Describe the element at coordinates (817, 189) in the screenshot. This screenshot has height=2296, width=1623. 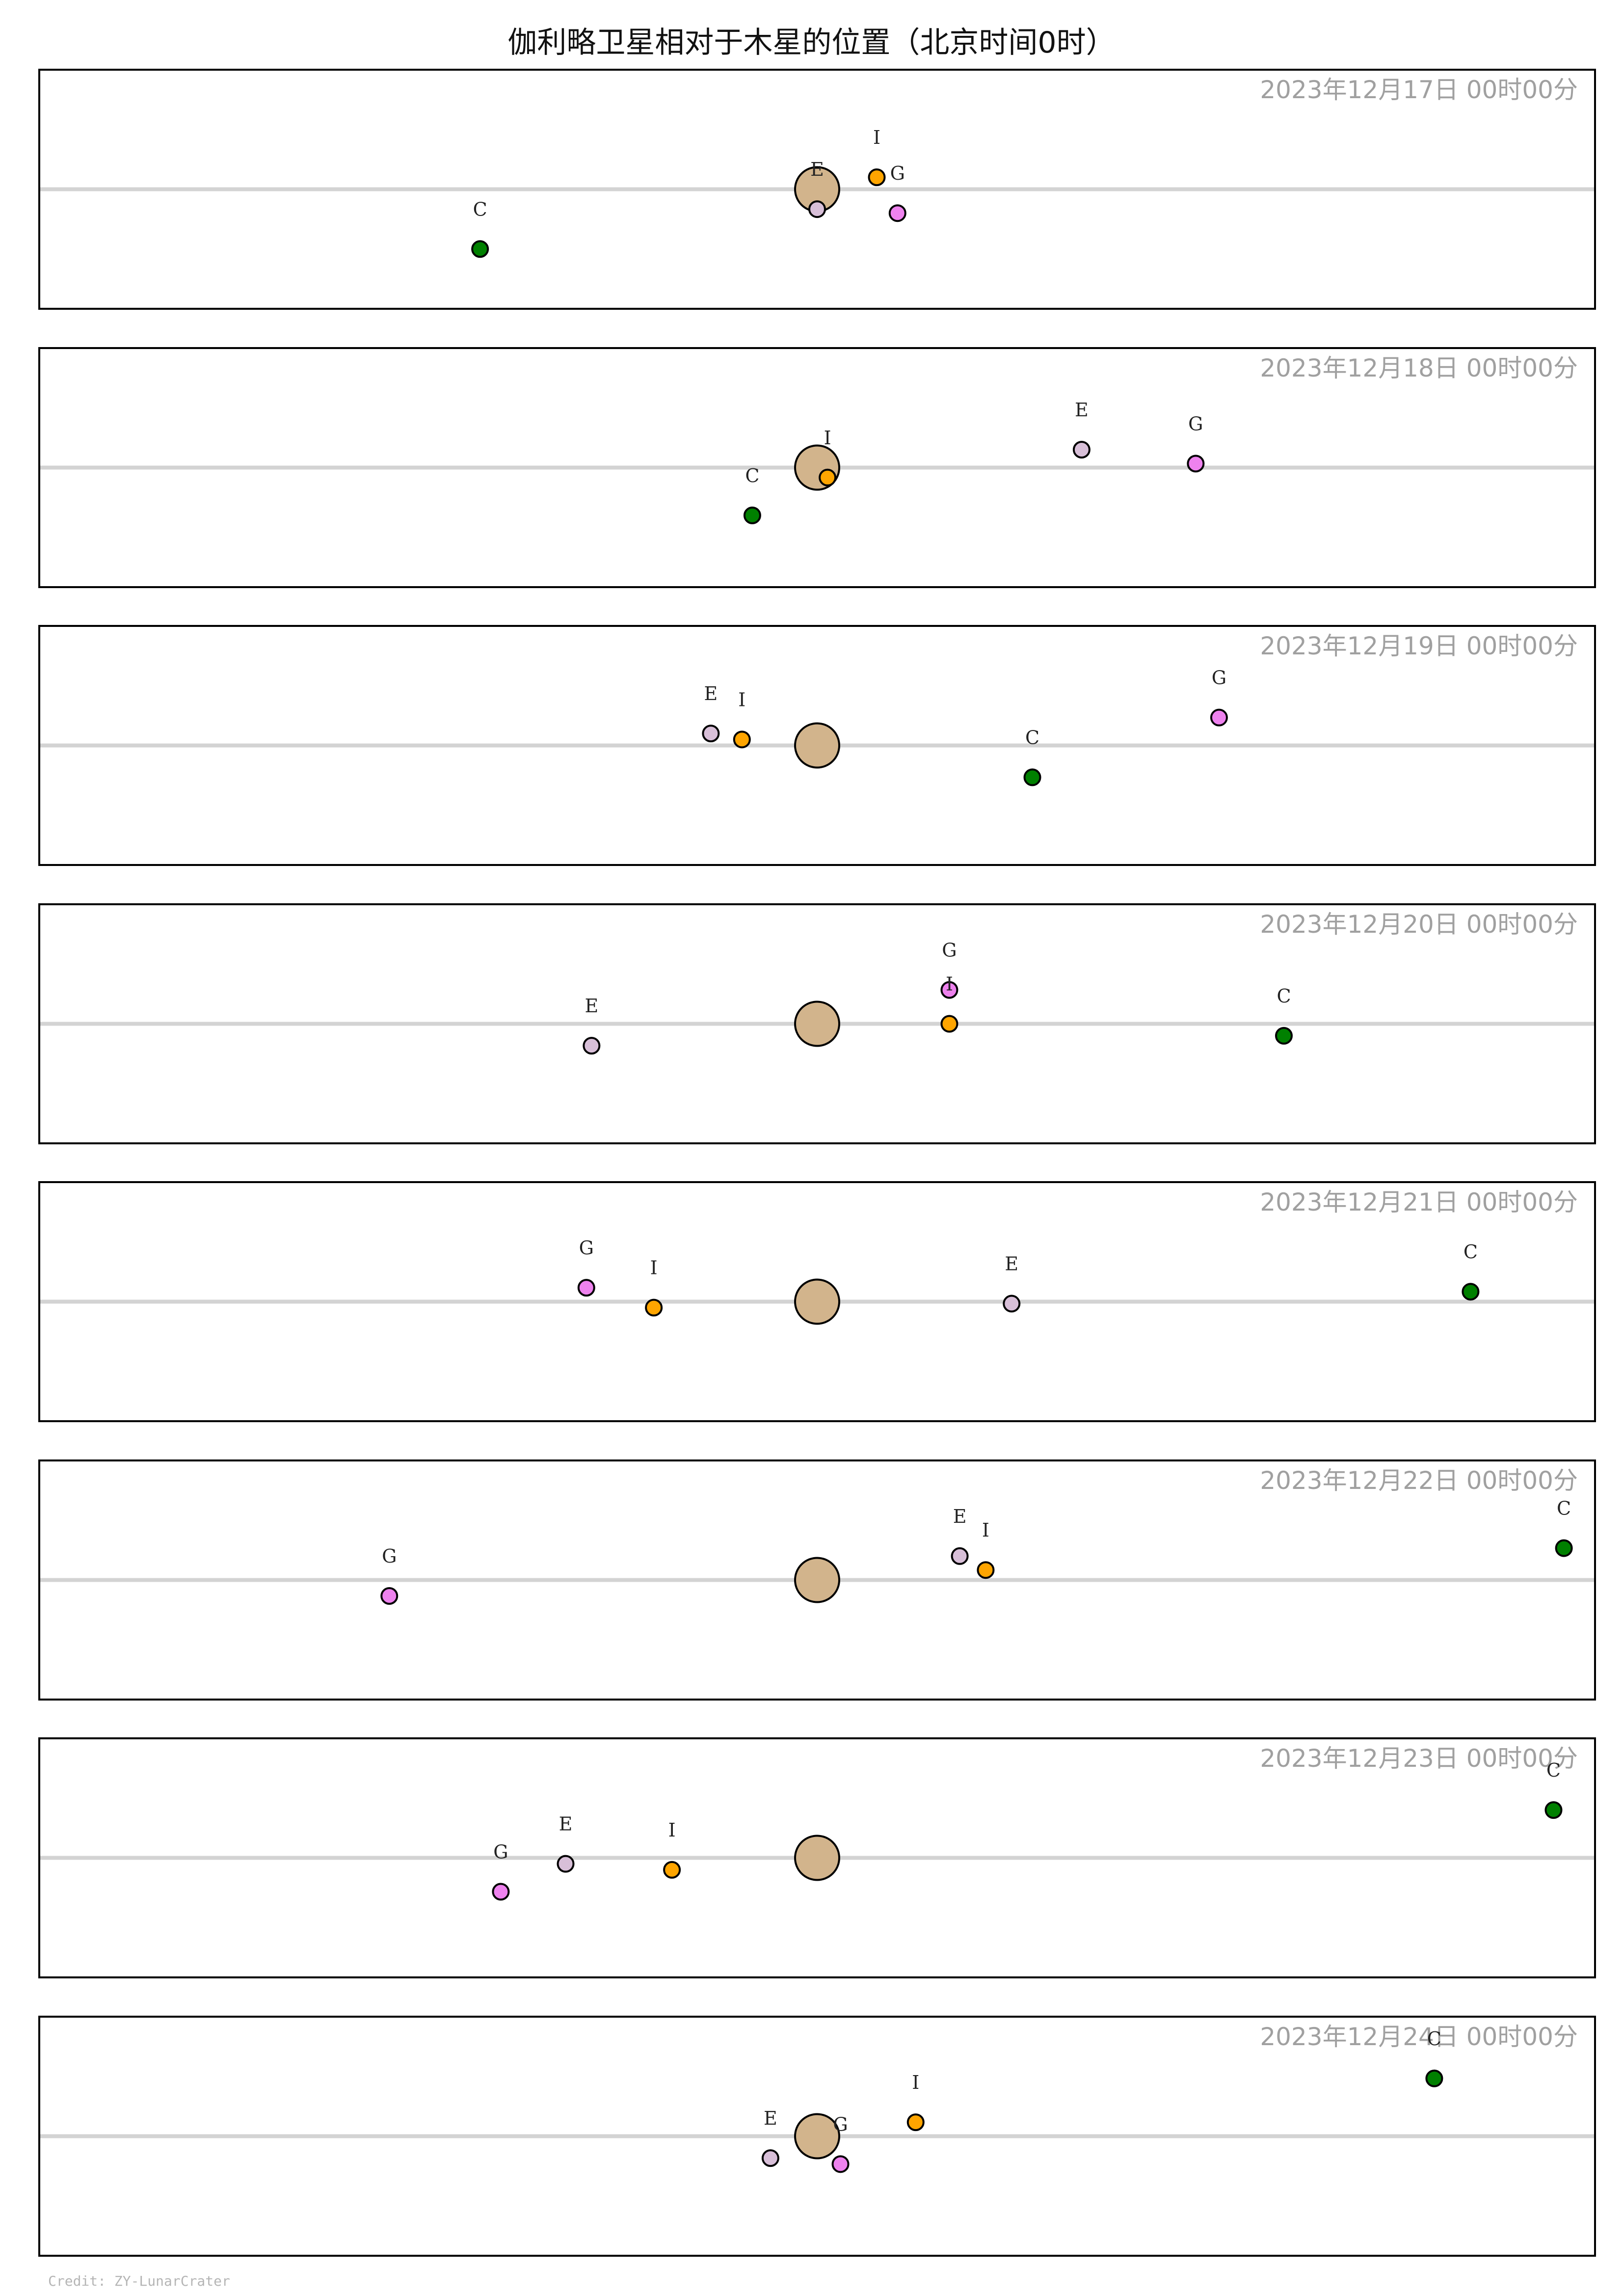
I see `panel-day-1: 2023年12月17日 00时00分 C E IG` at that location.